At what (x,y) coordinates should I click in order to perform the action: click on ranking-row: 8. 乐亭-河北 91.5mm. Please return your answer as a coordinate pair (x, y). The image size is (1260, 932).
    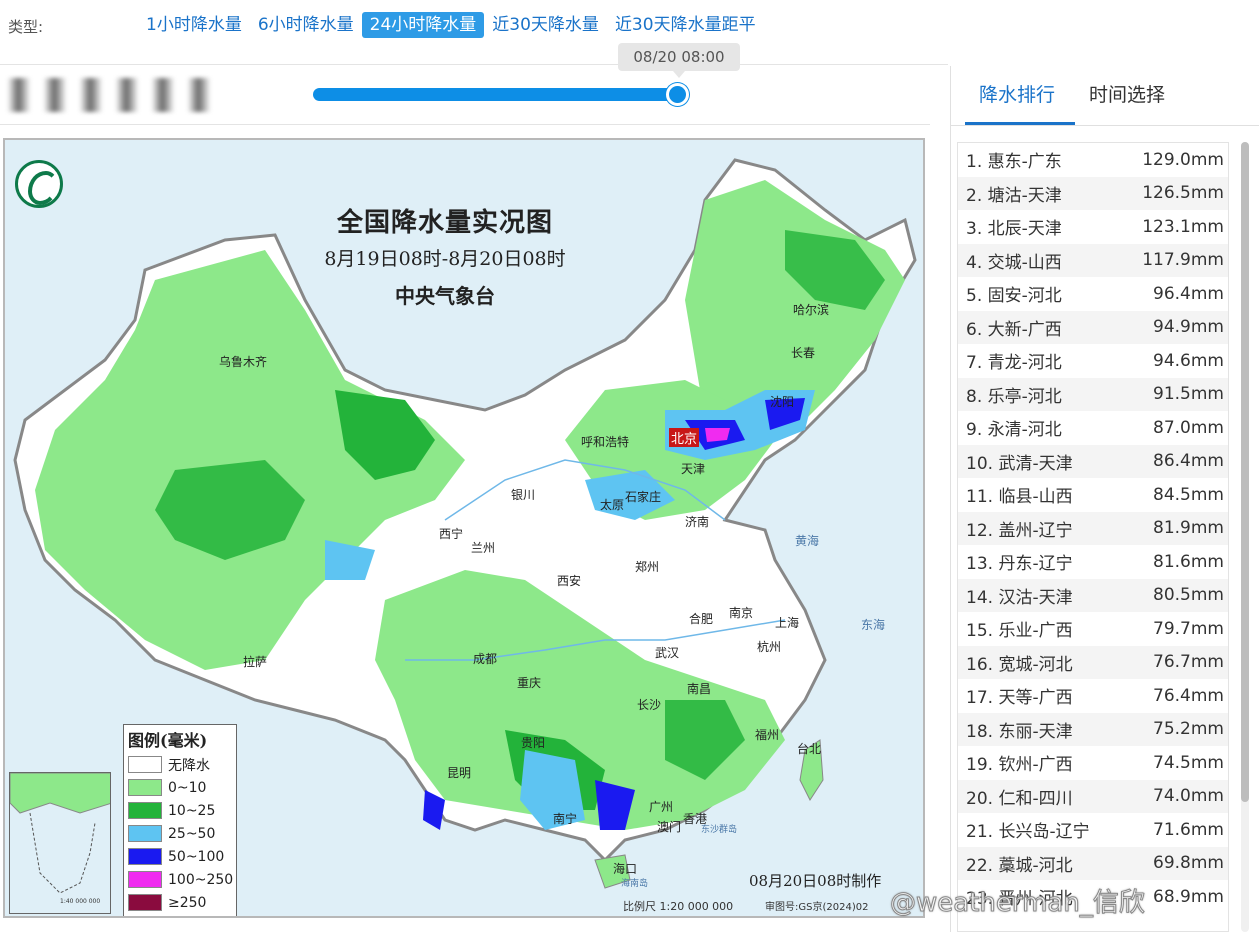
    Looking at the image, I should click on (1093, 394).